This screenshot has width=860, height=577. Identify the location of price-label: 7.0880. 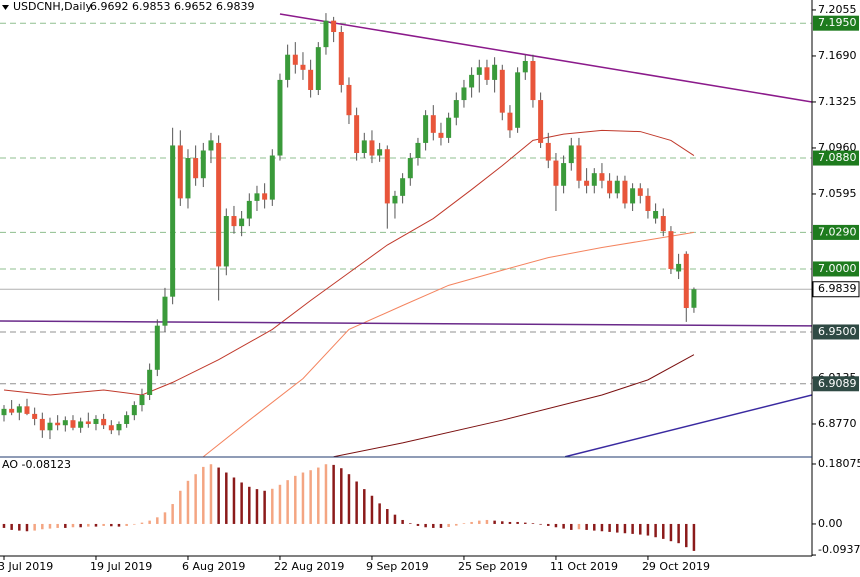
(837, 157).